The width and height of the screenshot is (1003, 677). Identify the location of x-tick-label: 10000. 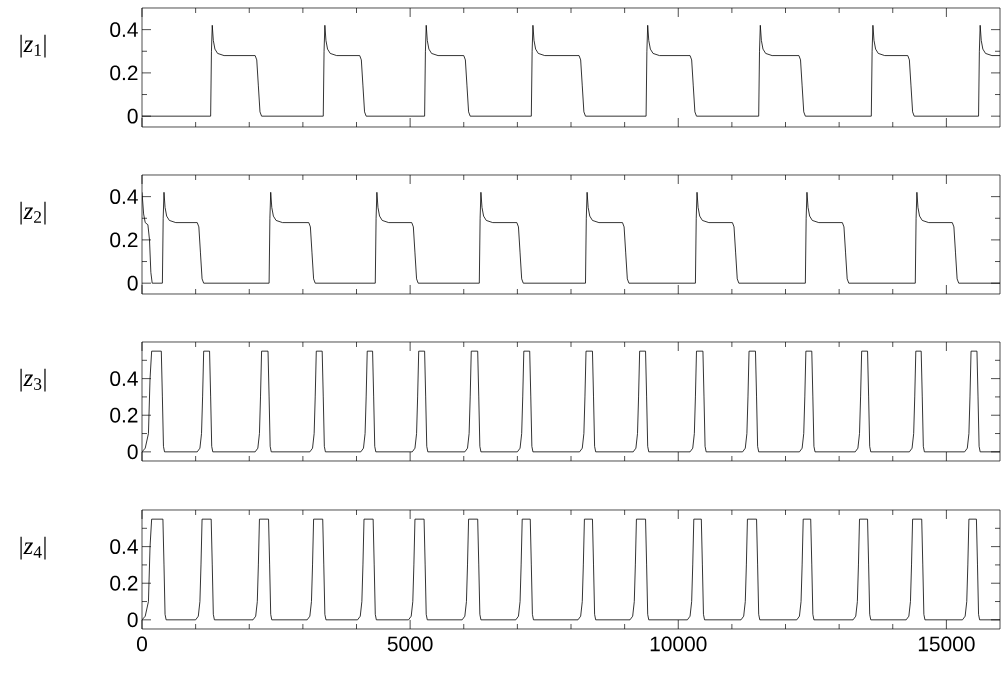
(678, 644).